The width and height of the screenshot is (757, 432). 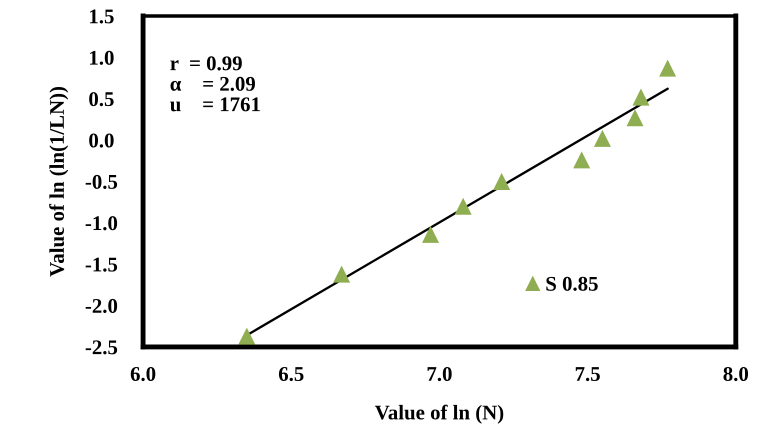 What do you see at coordinates (102, 181) in the screenshot?
I see `y-tick-label: -0.5` at bounding box center [102, 181].